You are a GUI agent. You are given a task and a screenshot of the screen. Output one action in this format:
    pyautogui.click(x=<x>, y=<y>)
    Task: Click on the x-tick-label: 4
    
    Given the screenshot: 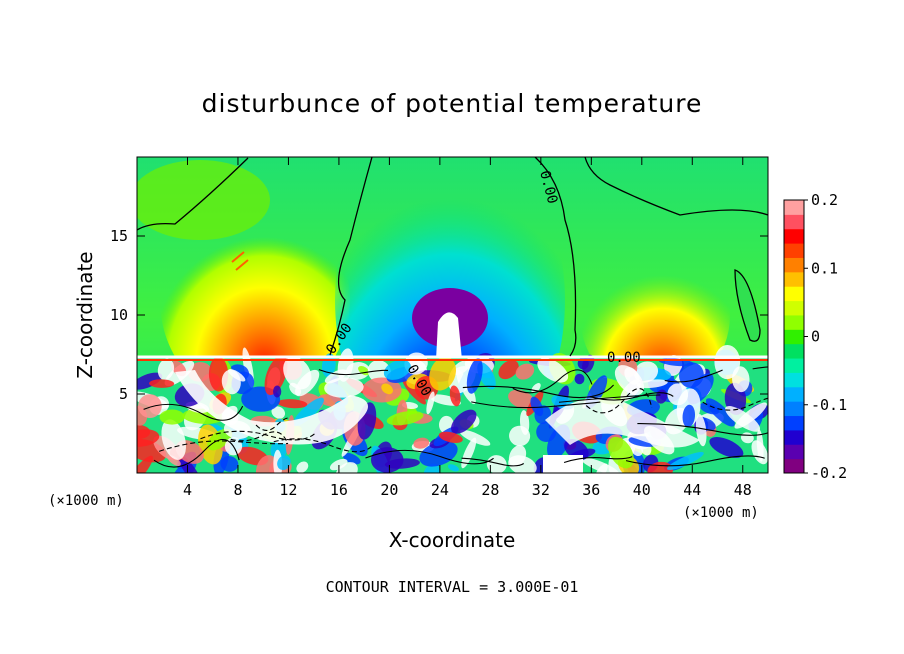 What is the action you would take?
    pyautogui.click(x=187, y=490)
    